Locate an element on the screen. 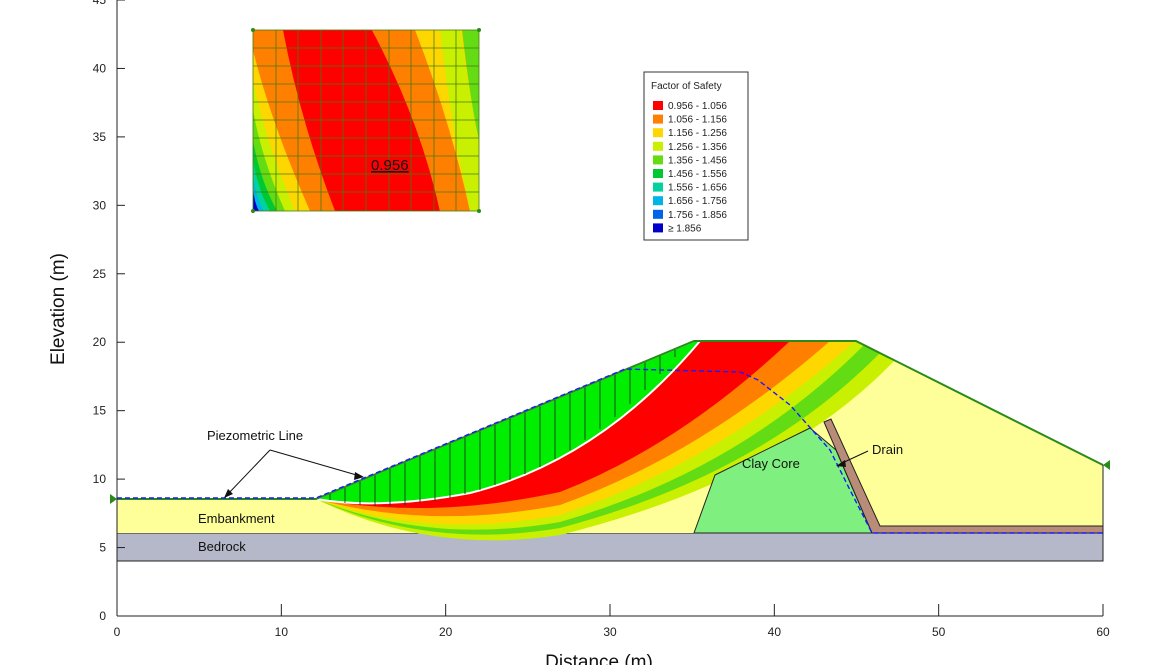 This screenshot has width=1160, height=670. sliding-mass is located at coordinates (507, 422).